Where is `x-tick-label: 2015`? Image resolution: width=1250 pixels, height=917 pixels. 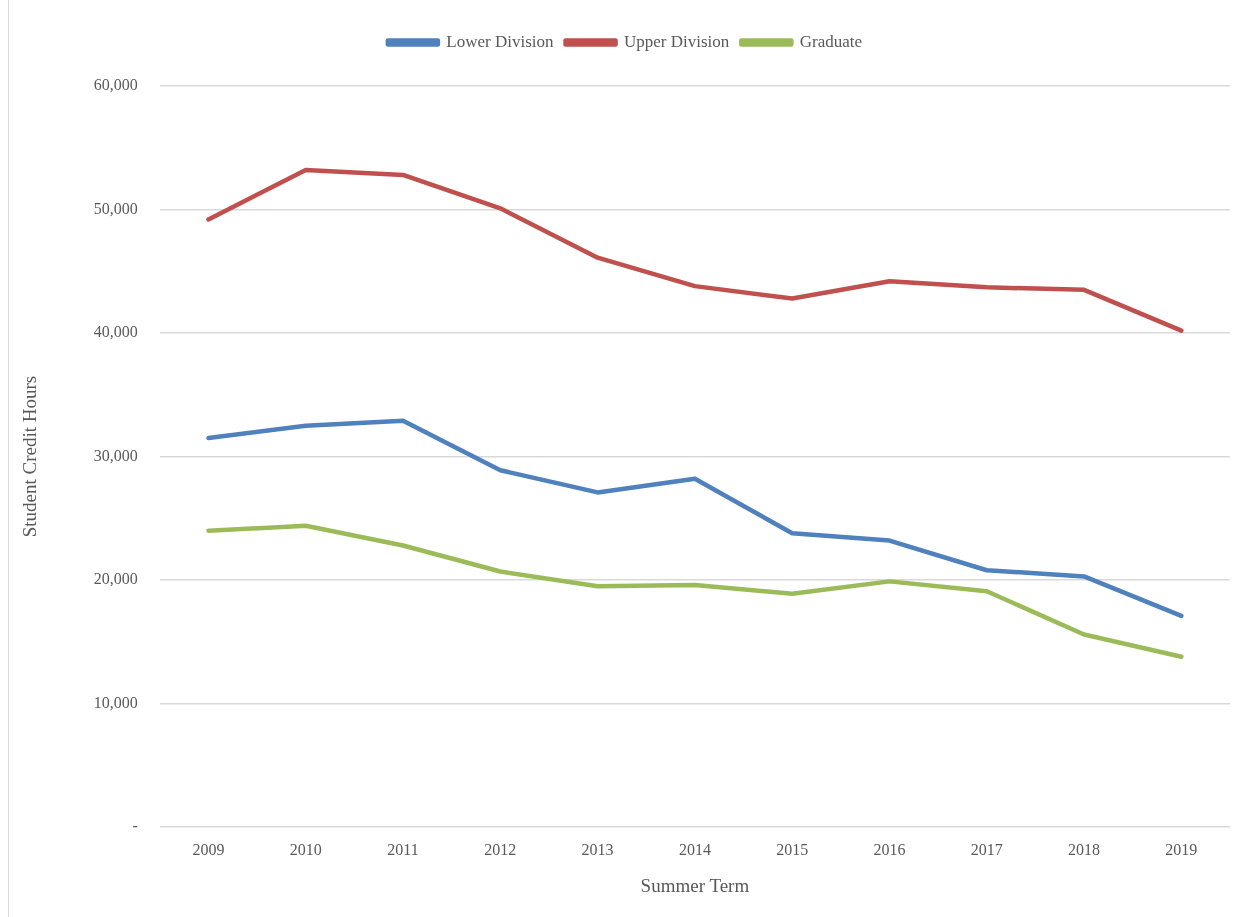 x-tick-label: 2015 is located at coordinates (792, 850).